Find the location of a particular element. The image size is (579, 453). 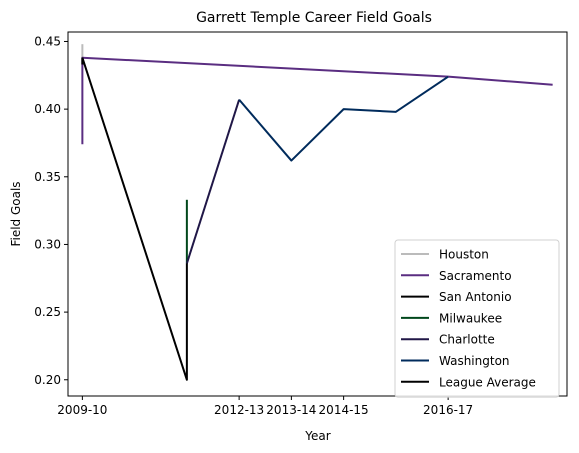

y-tick-label-5: 0.45 is located at coordinates (47, 41).